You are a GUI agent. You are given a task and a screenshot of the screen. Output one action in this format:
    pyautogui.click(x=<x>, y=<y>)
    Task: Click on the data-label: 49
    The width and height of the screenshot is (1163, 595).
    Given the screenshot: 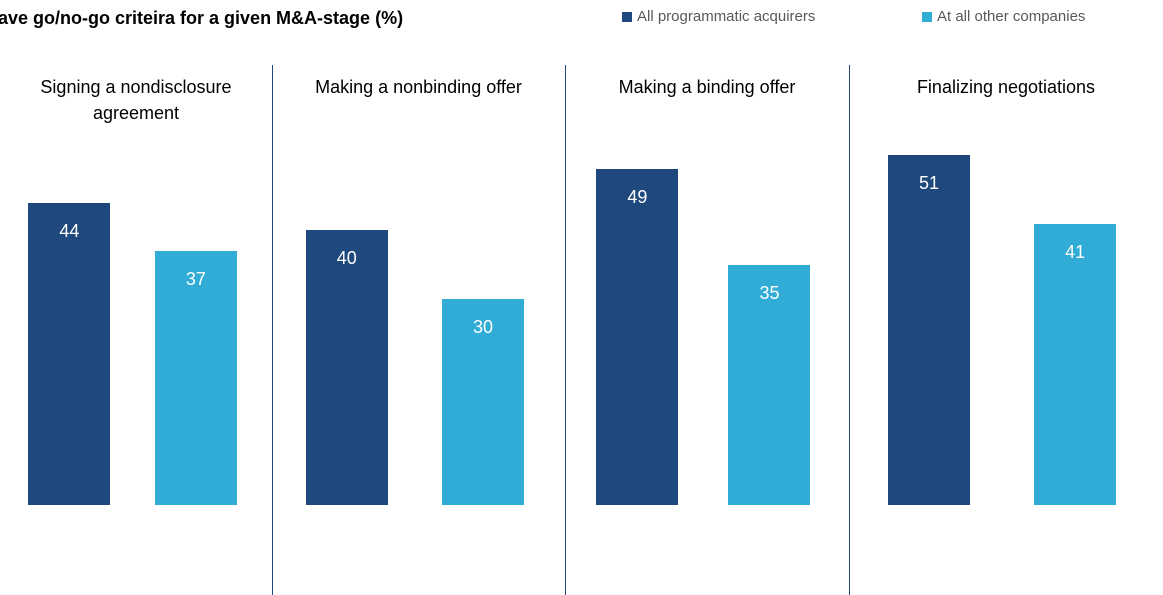 What is the action you would take?
    pyautogui.click(x=637, y=196)
    